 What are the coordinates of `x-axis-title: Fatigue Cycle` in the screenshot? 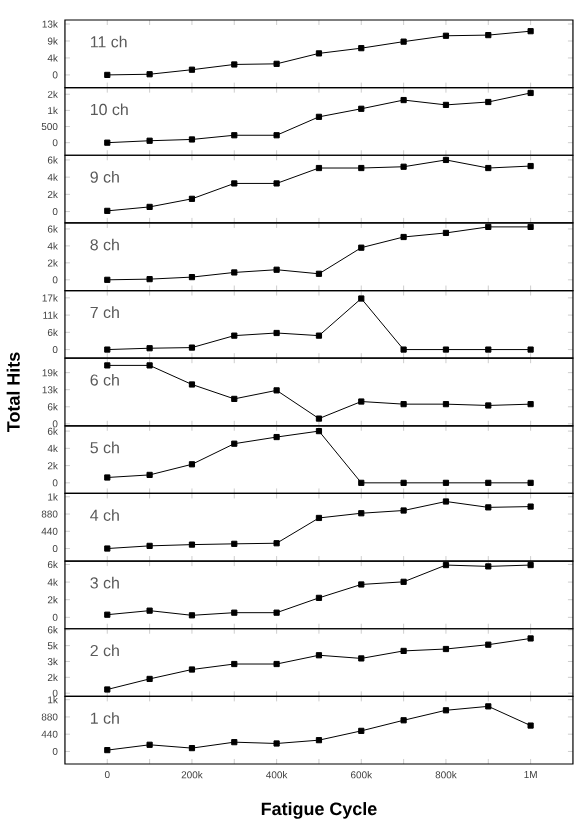 It's located at (319, 810).